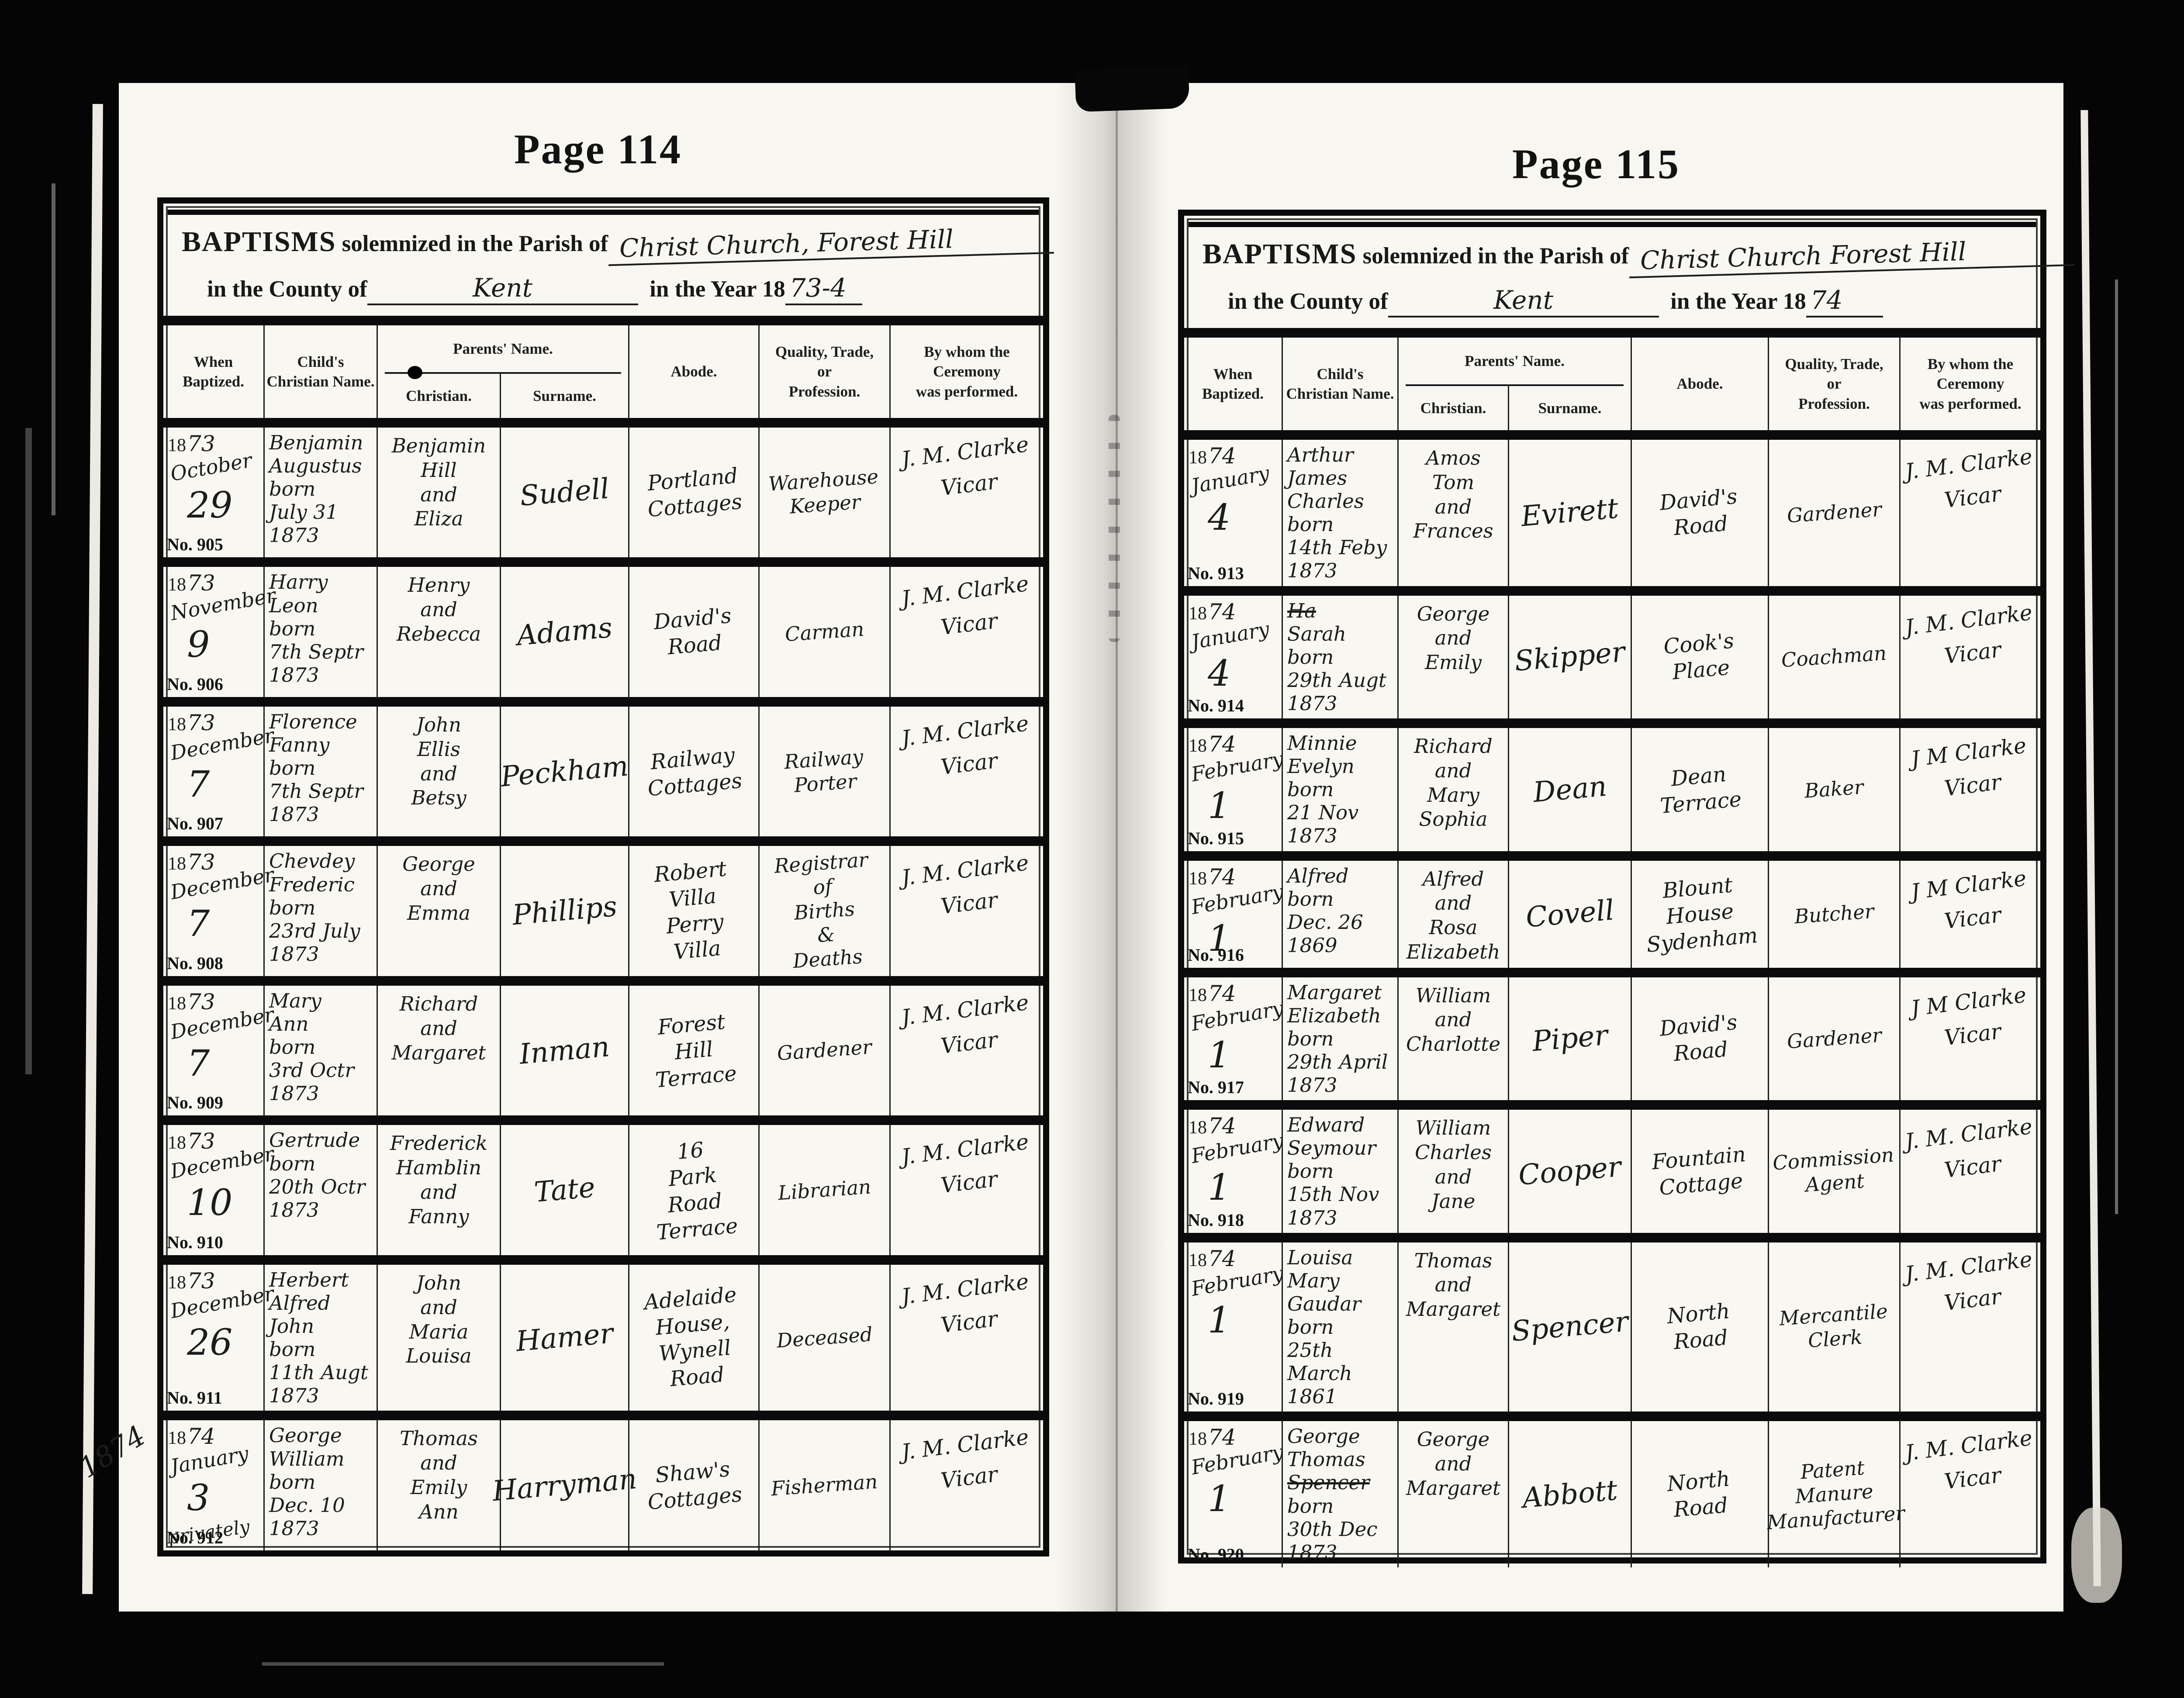  Describe the element at coordinates (1324, 1327) in the screenshot. I see `child-name-text: Louisa Mary Gaudar born 25th March 1861` at that location.